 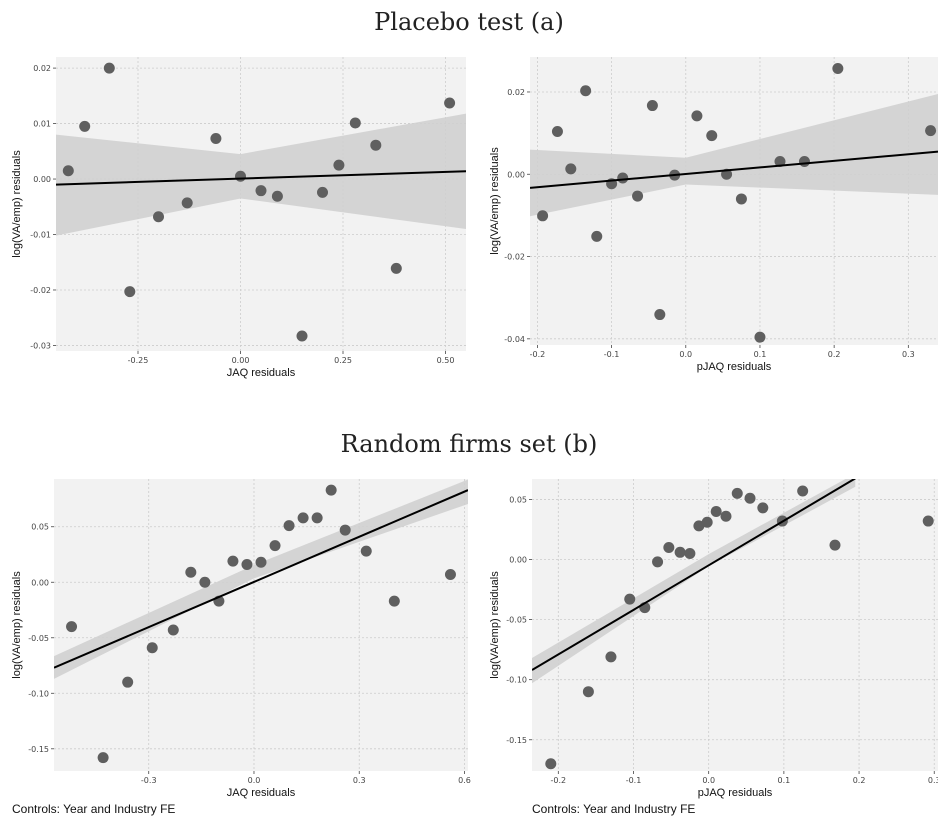 I want to click on x-tick-label: 0.6, so click(x=464, y=780).